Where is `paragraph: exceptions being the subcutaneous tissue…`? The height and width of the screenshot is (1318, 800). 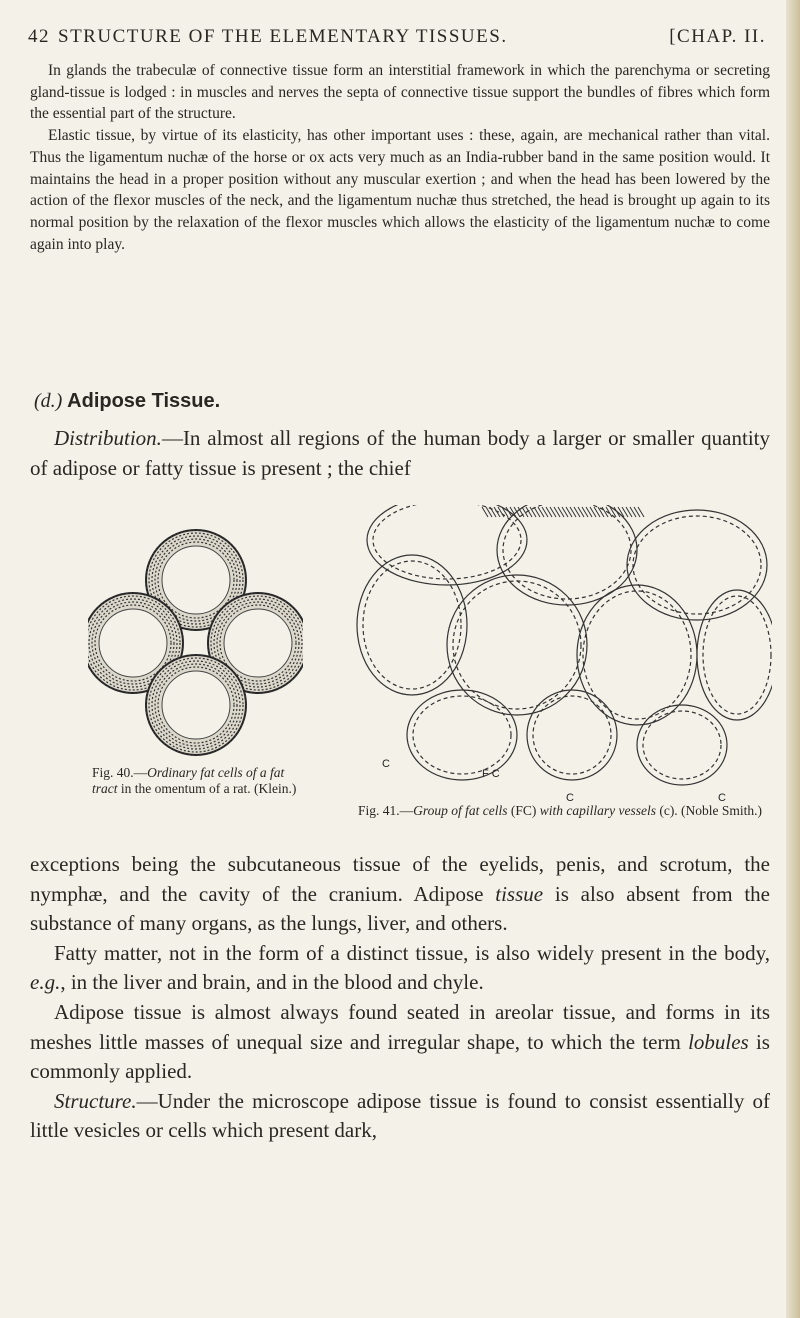 paragraph: exceptions being the subcutaneous tissue… is located at coordinates (400, 894).